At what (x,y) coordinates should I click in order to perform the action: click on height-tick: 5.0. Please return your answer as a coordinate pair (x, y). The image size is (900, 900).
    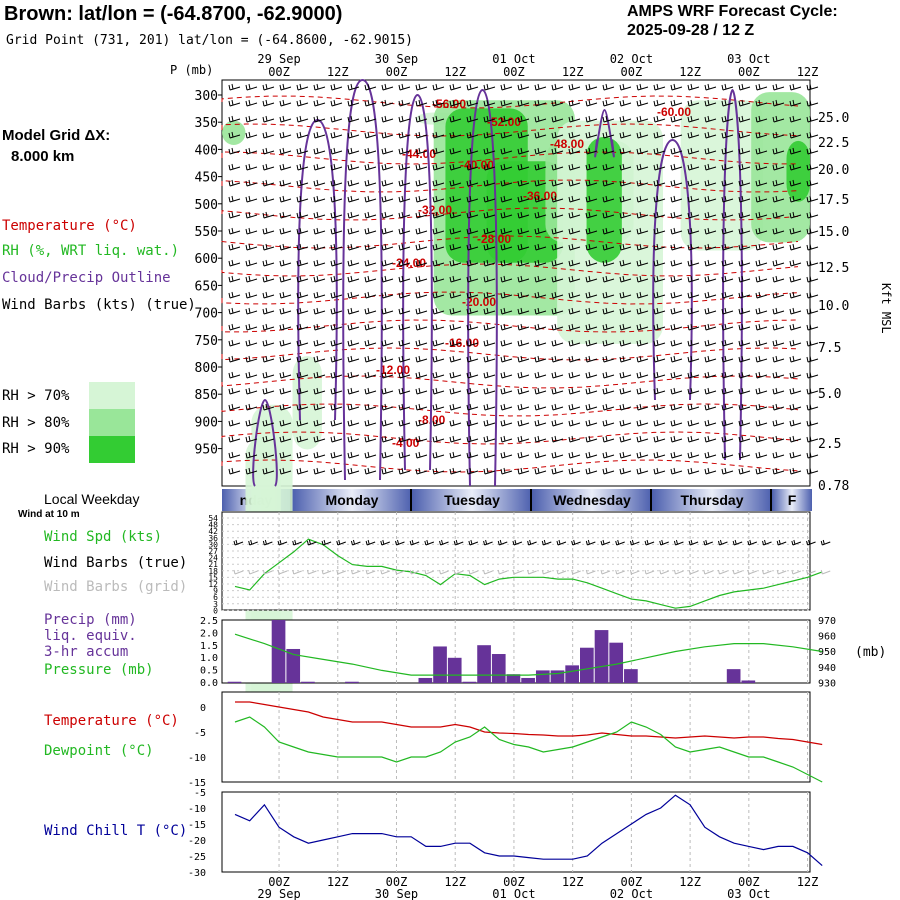
    Looking at the image, I should click on (829, 394).